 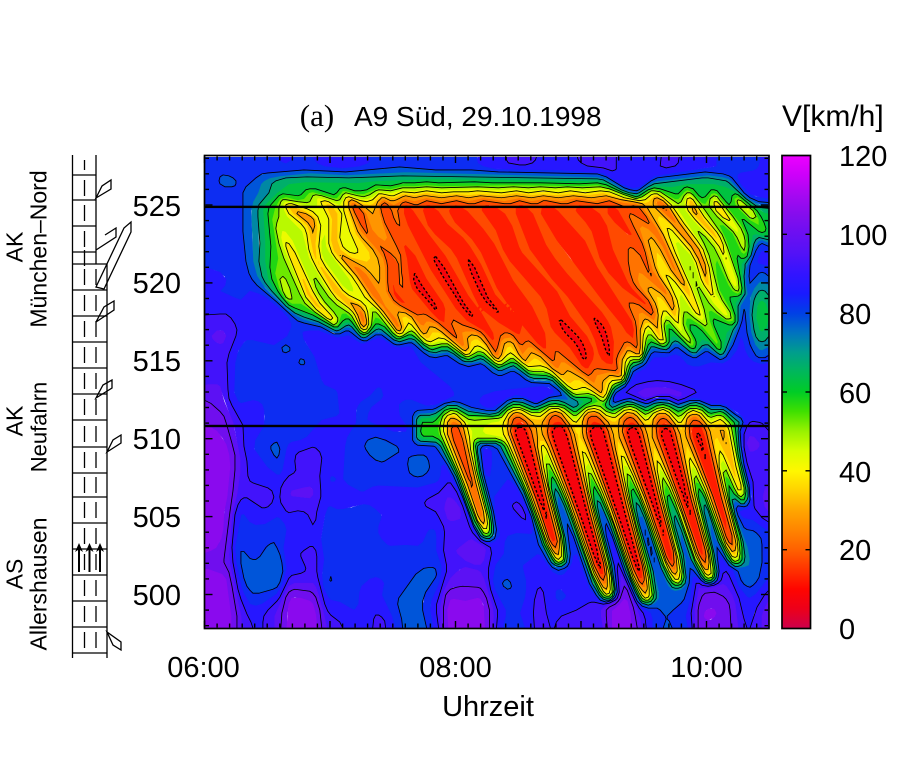 I want to click on svg-text: 510, so click(x=157, y=440).